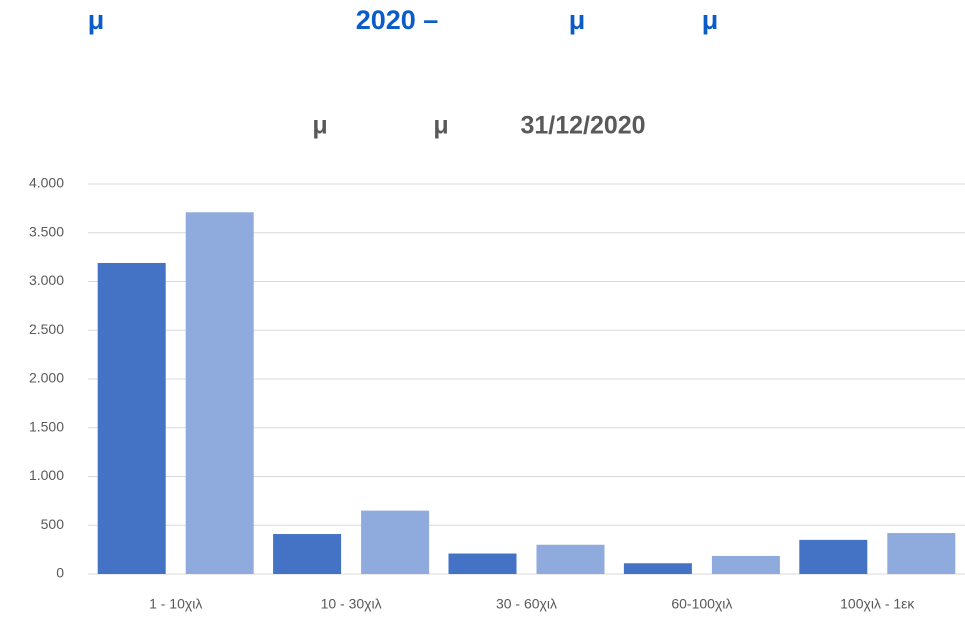 The width and height of the screenshot is (965, 617). What do you see at coordinates (526, 604) in the screenshot?
I see `x-tick-label: 30 - 60χιλ` at bounding box center [526, 604].